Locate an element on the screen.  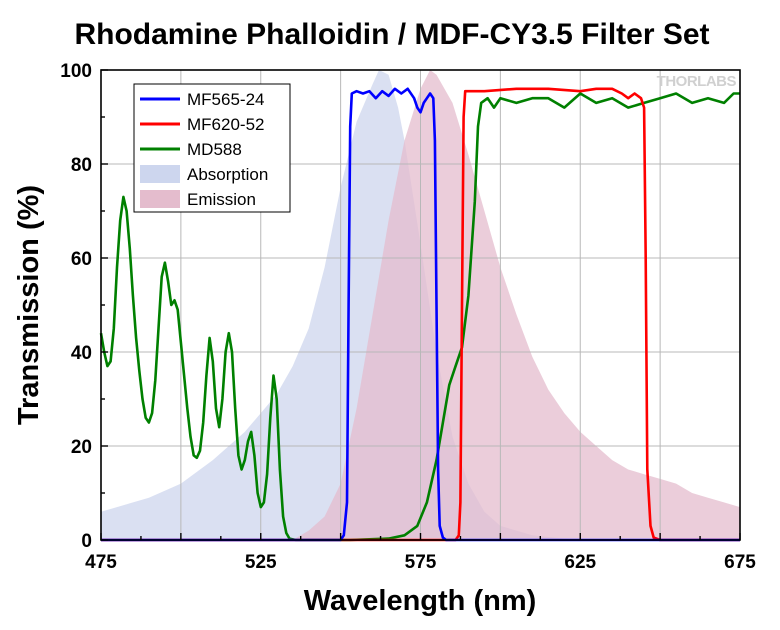
legend-label-mf620-52: MF620-52 is located at coordinates (225, 124).